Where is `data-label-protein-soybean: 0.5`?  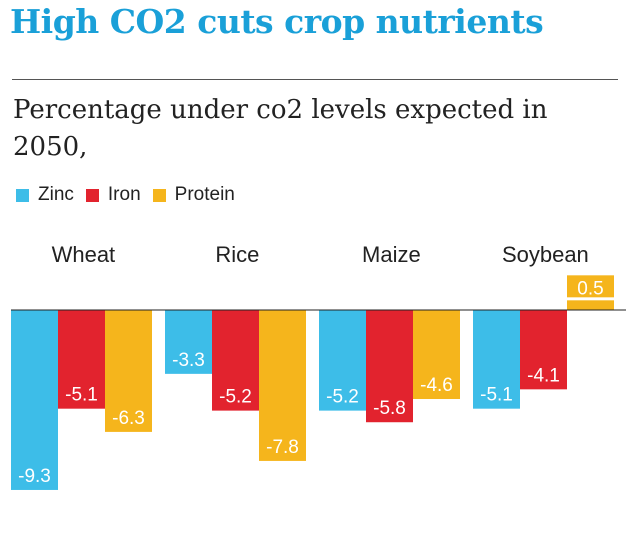
data-label-protein-soybean: 0.5 is located at coordinates (590, 288).